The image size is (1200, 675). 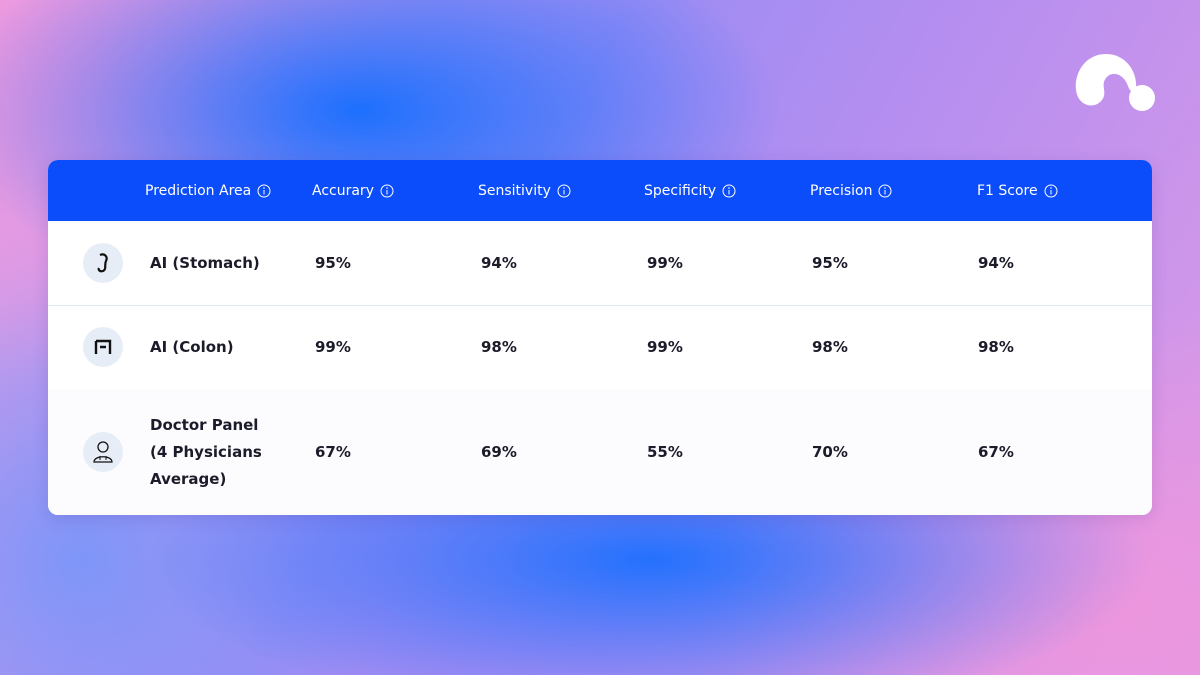 I want to click on logo, so click(x=1115, y=82).